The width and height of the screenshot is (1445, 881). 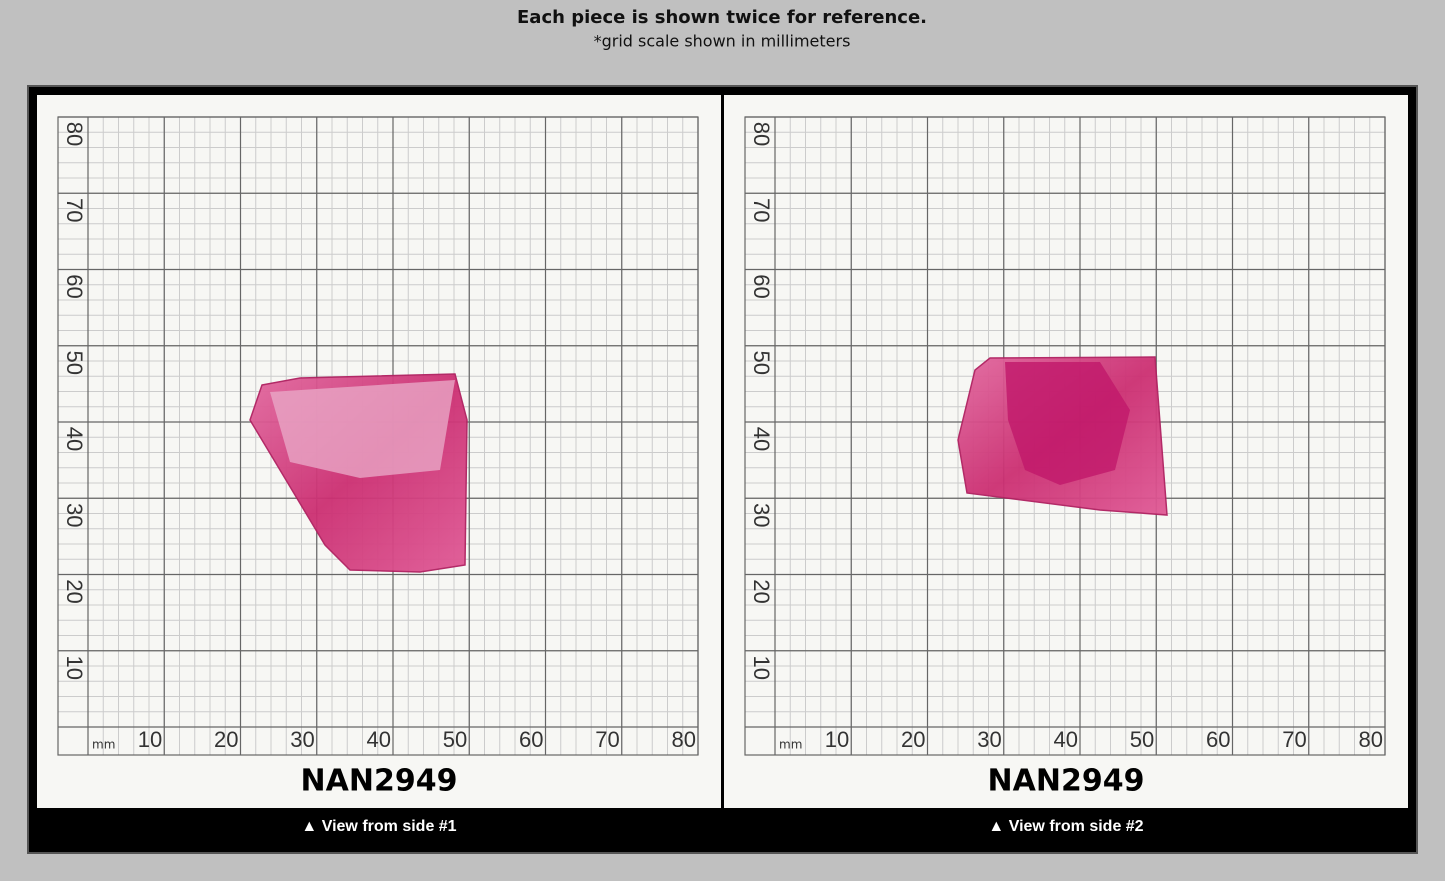 What do you see at coordinates (378, 826) in the screenshot?
I see `caption: ▲ View from side #1` at bounding box center [378, 826].